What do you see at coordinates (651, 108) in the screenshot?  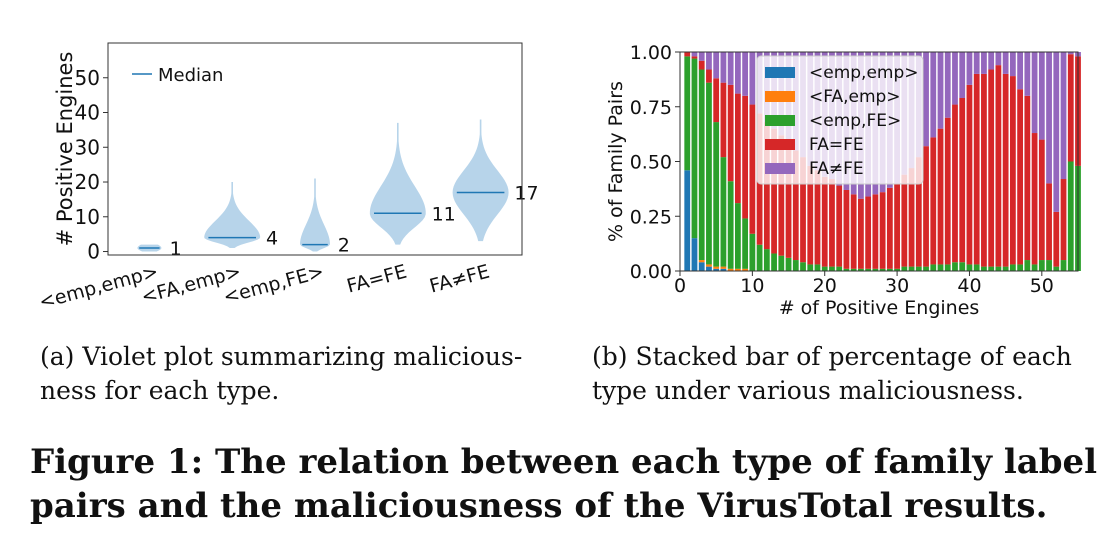 I see `y-tick-label-b-3: 0.75` at bounding box center [651, 108].